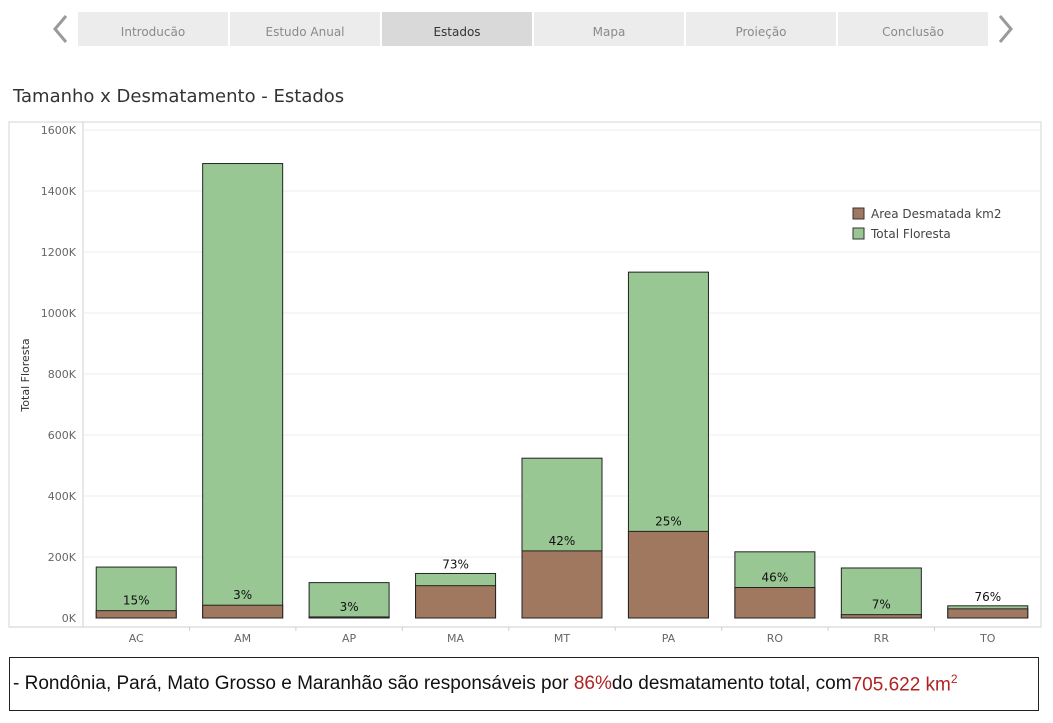 This screenshot has height=723, width=1053. I want to click on previous-button, so click(61, 29).